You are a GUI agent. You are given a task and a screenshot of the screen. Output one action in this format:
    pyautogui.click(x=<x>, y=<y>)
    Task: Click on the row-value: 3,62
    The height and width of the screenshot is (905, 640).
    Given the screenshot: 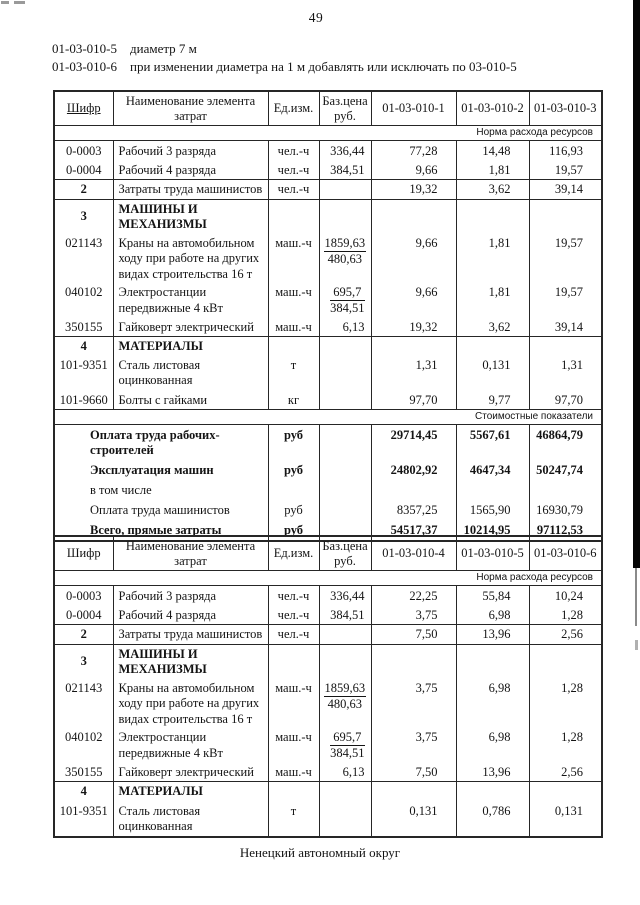 What is the action you would take?
    pyautogui.click(x=492, y=189)
    